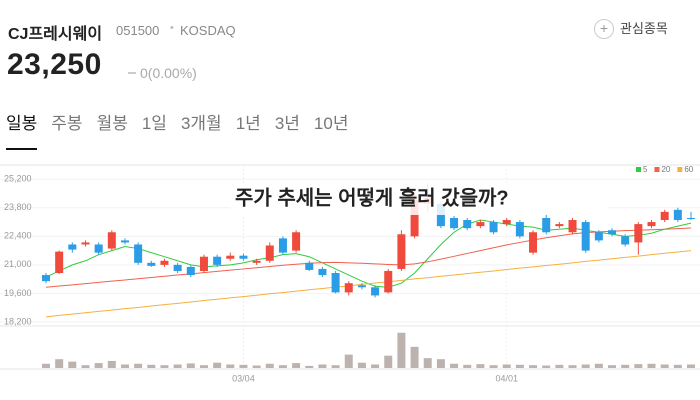 This screenshot has width=700, height=400. Describe the element at coordinates (154, 123) in the screenshot. I see `period-tab: 1일` at that location.